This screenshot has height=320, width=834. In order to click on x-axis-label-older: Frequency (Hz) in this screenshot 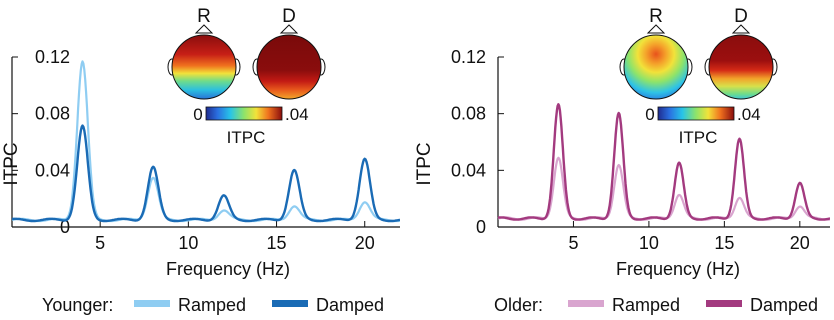, I will do `click(678, 269)`.